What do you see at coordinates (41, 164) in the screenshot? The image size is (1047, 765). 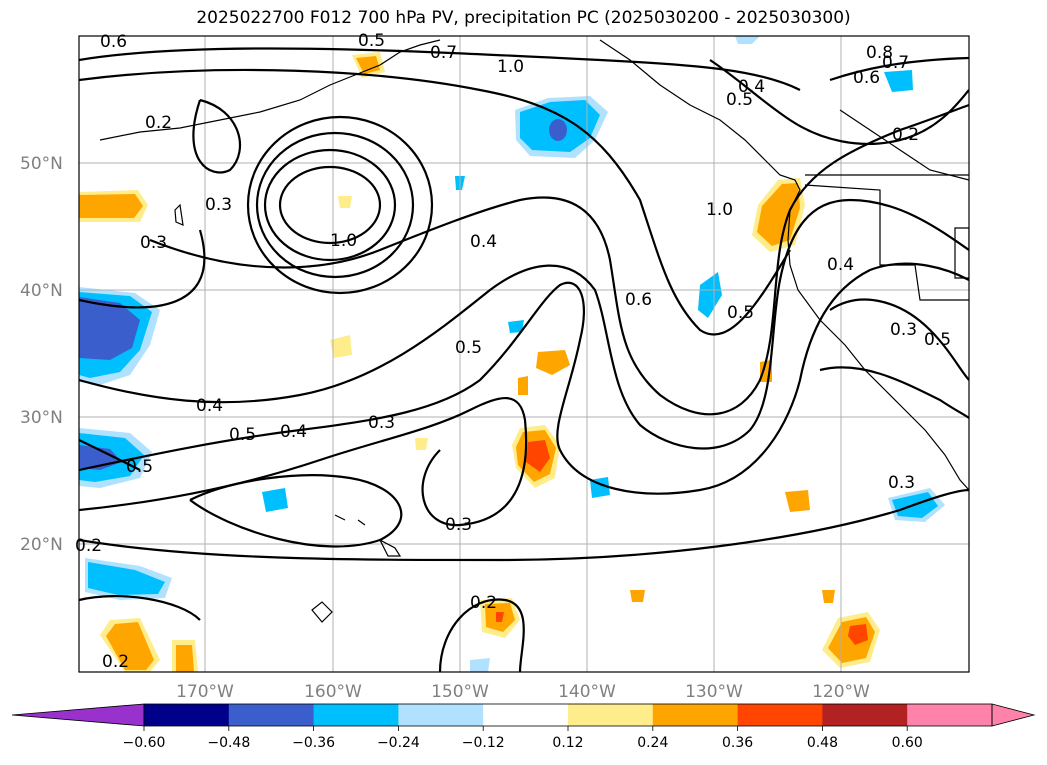 I see `lat-label: 50°N` at bounding box center [41, 164].